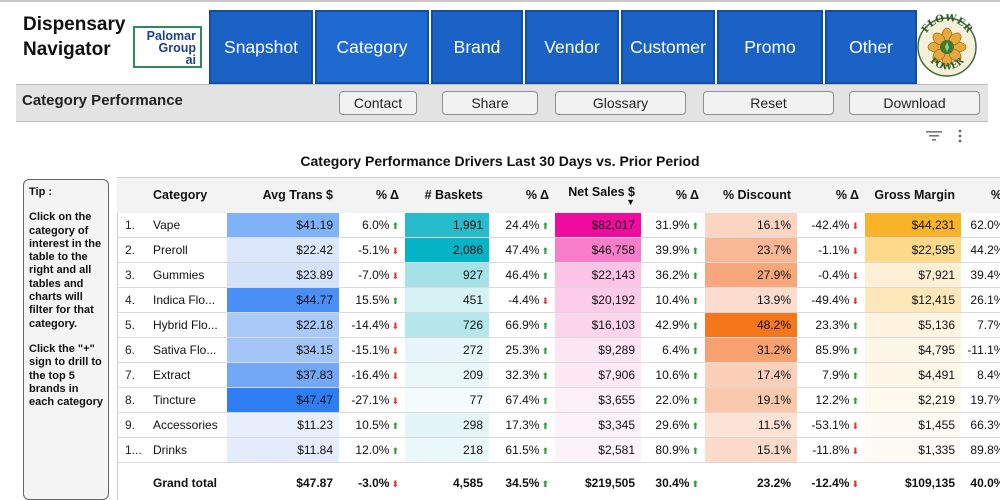 The width and height of the screenshot is (1000, 500). Describe the element at coordinates (947, 45) in the screenshot. I see `flower-power-logo: FLOWER POWER` at that location.